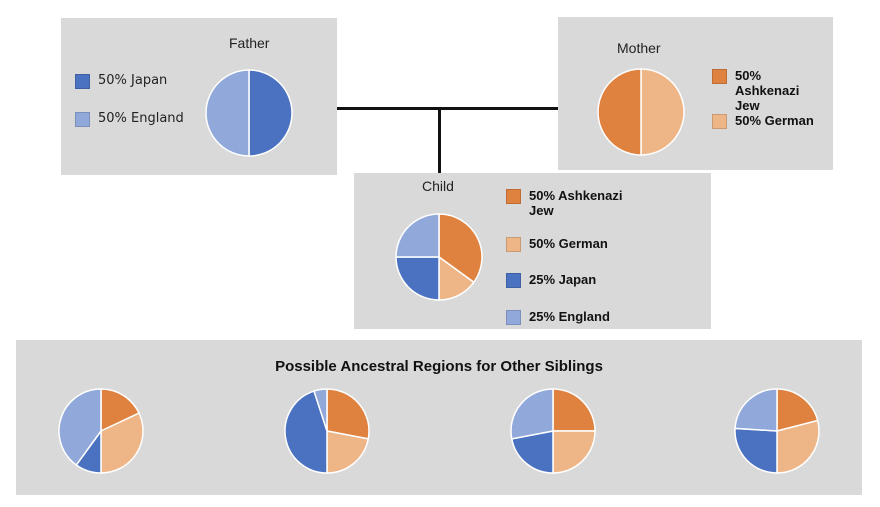 This screenshot has width=880, height=507. I want to click on child-title: Child, so click(438, 186).